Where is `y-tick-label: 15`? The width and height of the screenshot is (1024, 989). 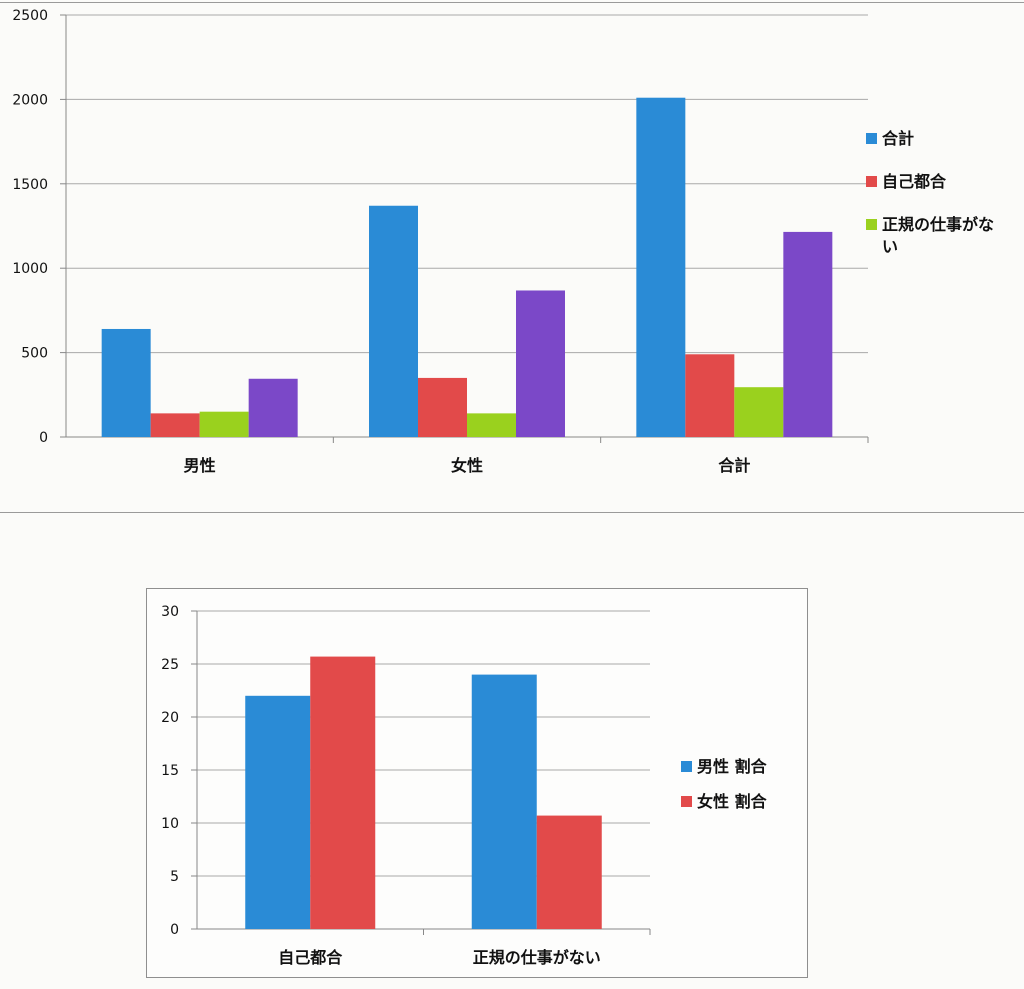 y-tick-label: 15 is located at coordinates (170, 771).